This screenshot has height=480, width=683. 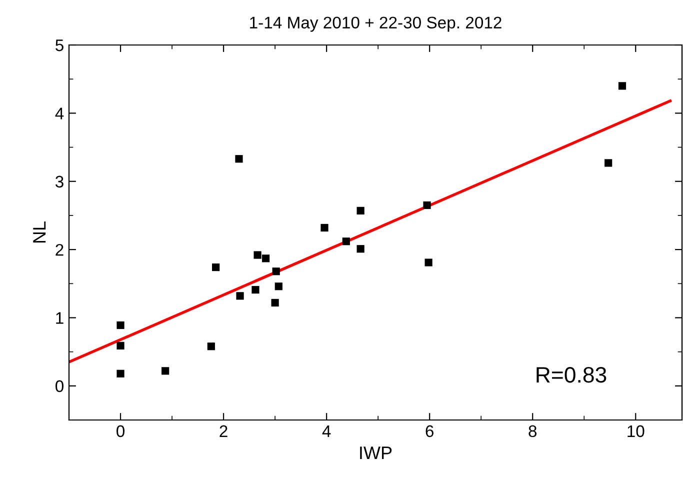 I want to click on y-tick-label: 1, so click(x=60, y=318).